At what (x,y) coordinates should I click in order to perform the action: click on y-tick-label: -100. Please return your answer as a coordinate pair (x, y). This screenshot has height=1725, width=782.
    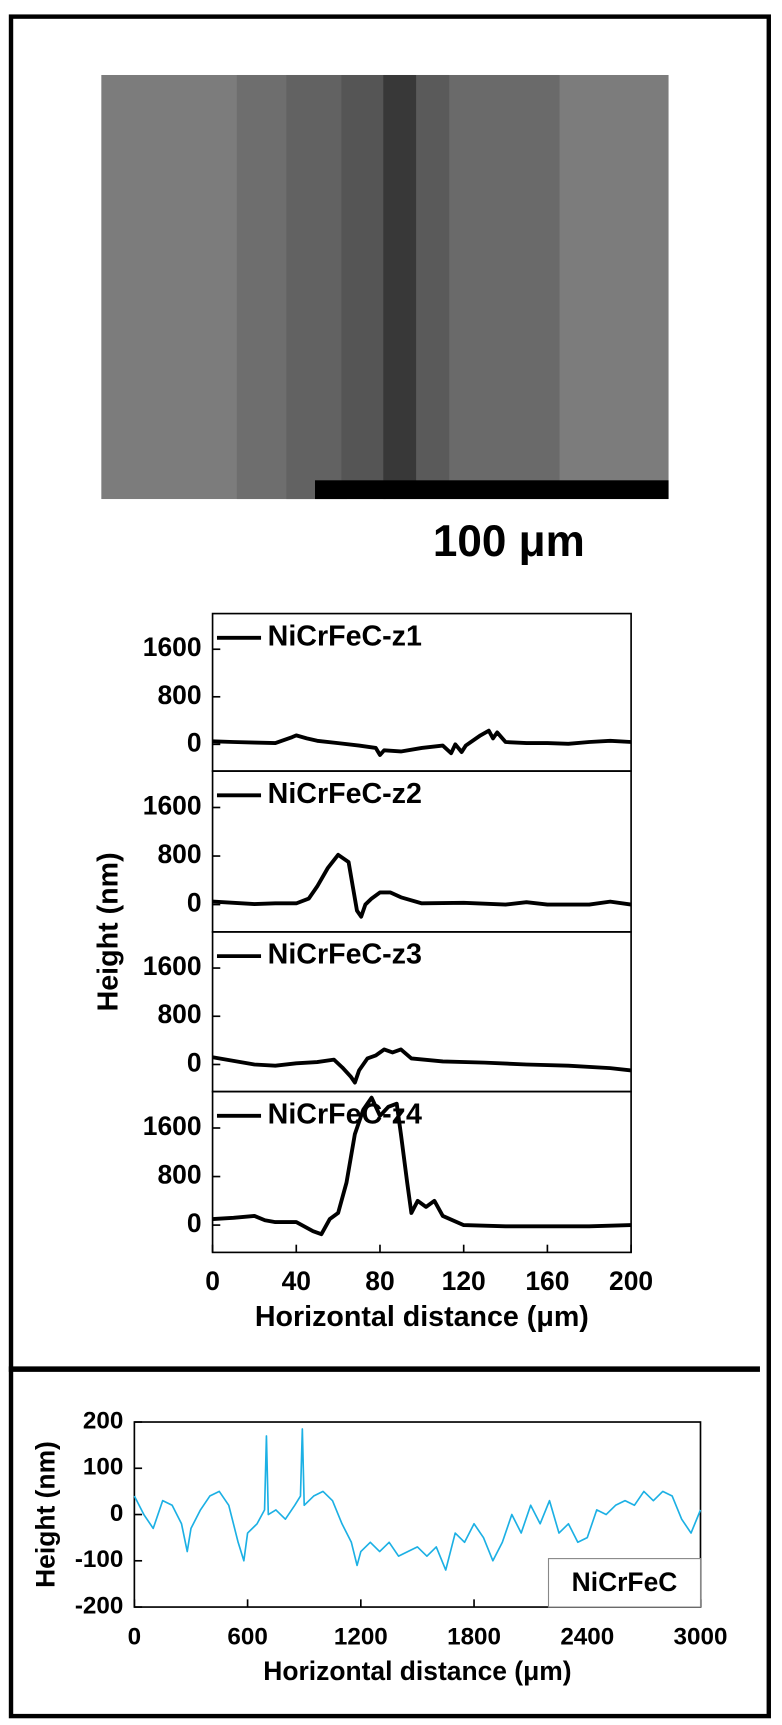
    Looking at the image, I should click on (99, 1559).